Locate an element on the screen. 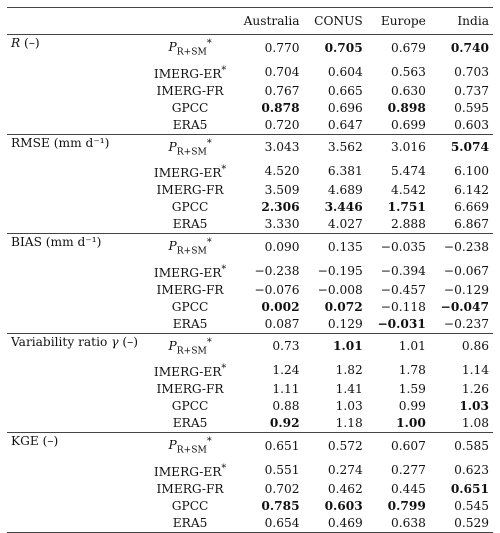  value-australia: 0.878 is located at coordinates (280, 107).